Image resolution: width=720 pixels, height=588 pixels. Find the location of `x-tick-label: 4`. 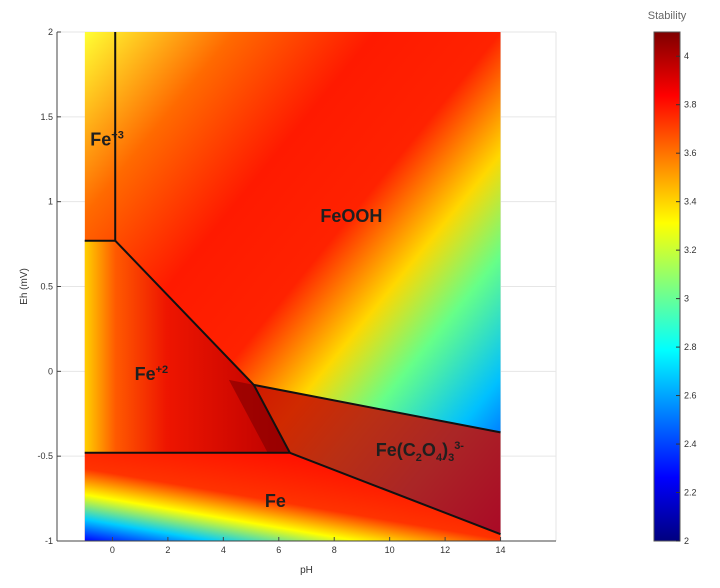

x-tick-label: 4 is located at coordinates (223, 550).